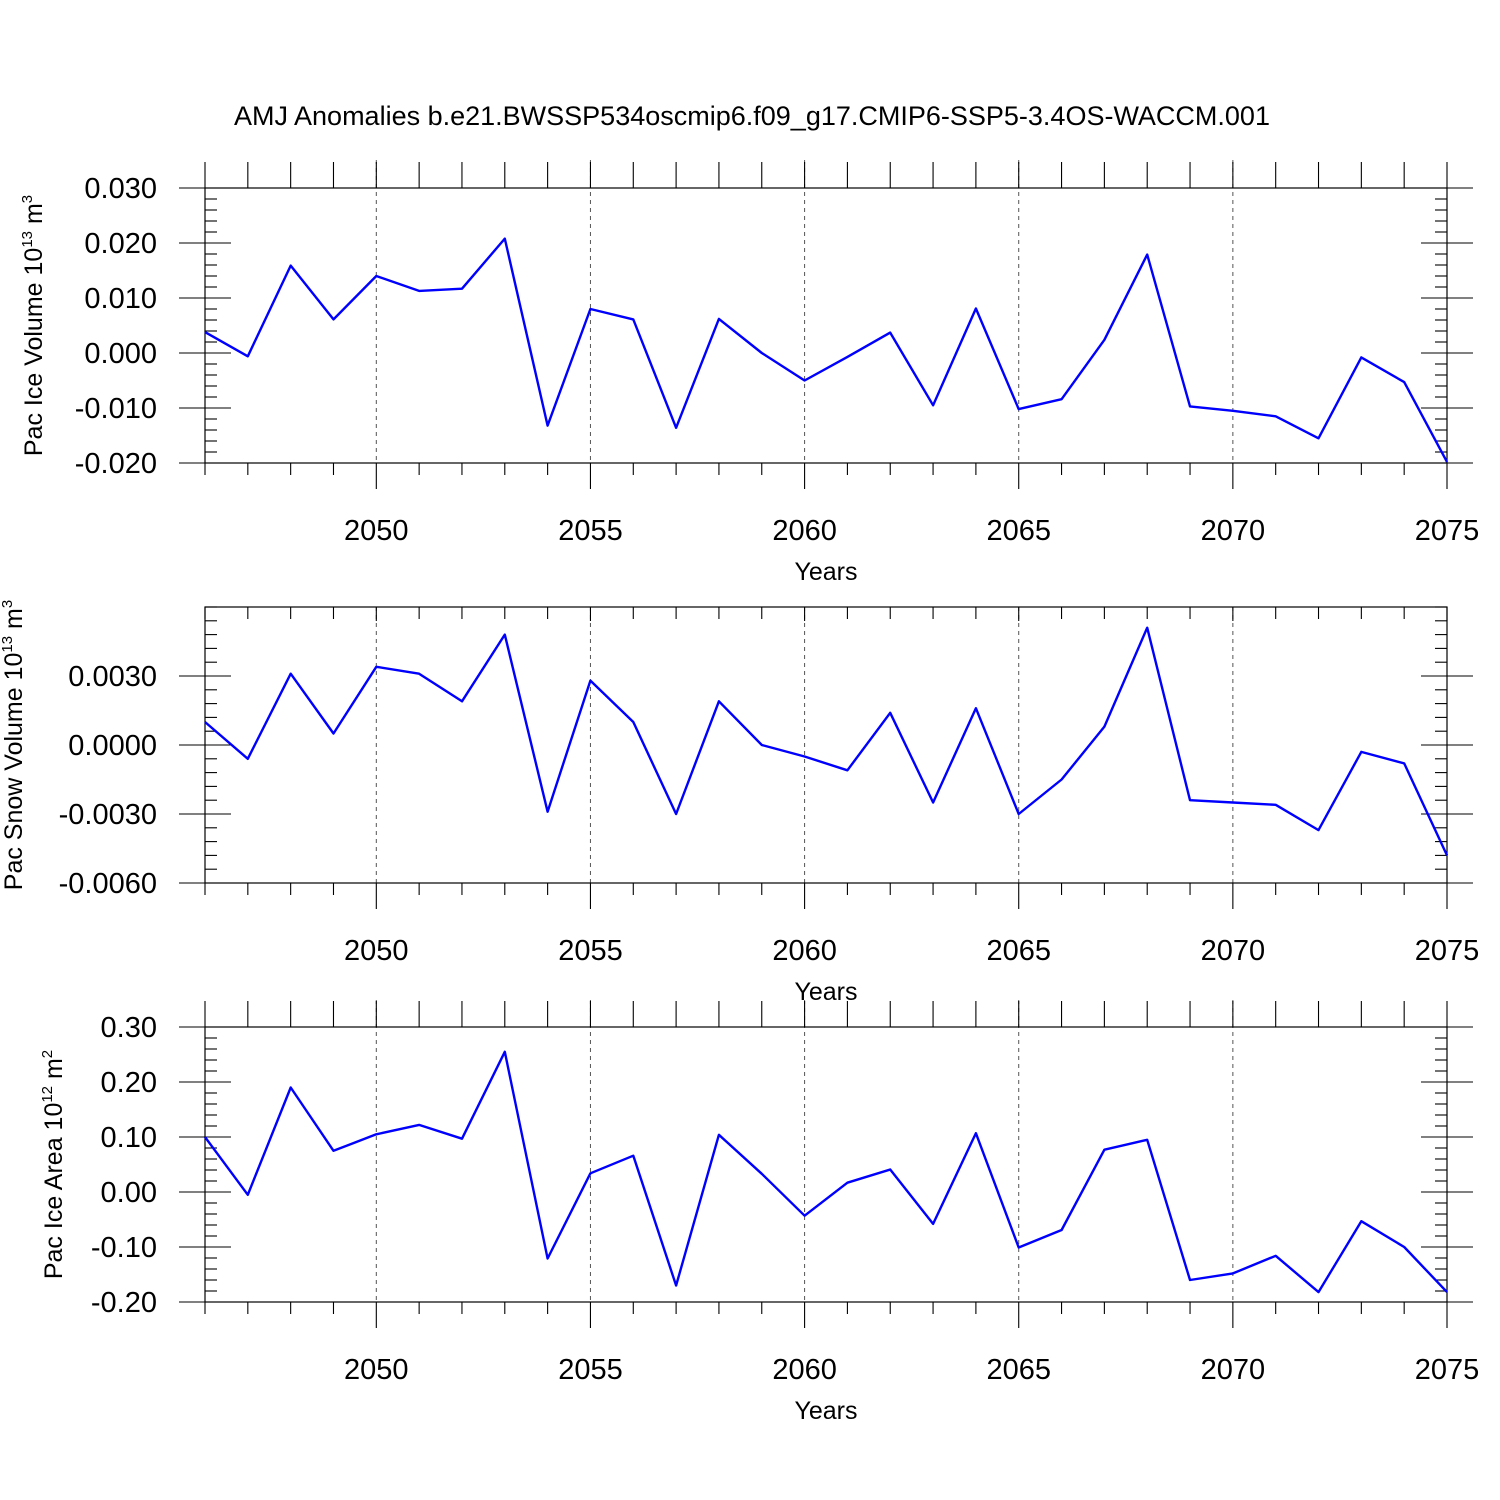 The width and height of the screenshot is (1500, 1500). What do you see at coordinates (112, 746) in the screenshot?
I see `y-tick-label: 0.0000` at bounding box center [112, 746].